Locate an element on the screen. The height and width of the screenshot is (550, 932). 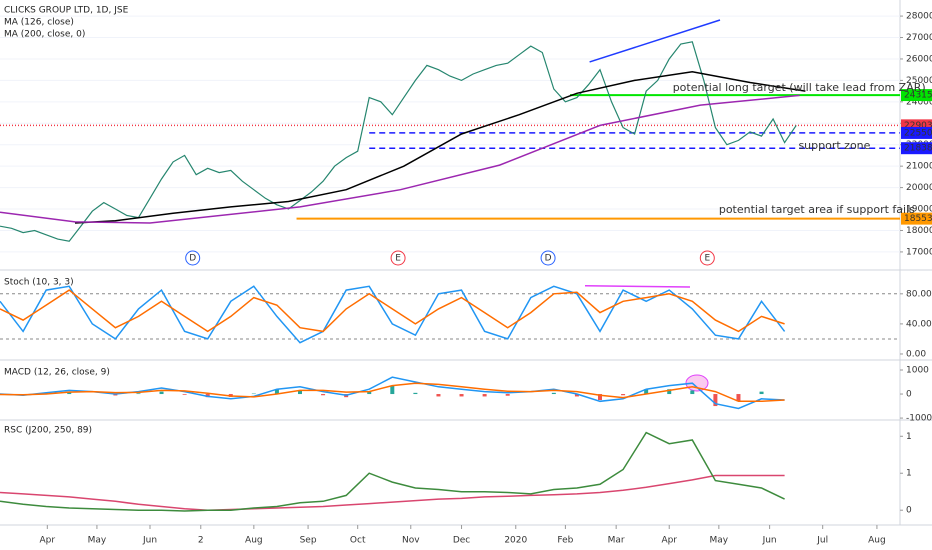
panel-title: Stoch (10, 3, 3) is located at coordinates (39, 283).